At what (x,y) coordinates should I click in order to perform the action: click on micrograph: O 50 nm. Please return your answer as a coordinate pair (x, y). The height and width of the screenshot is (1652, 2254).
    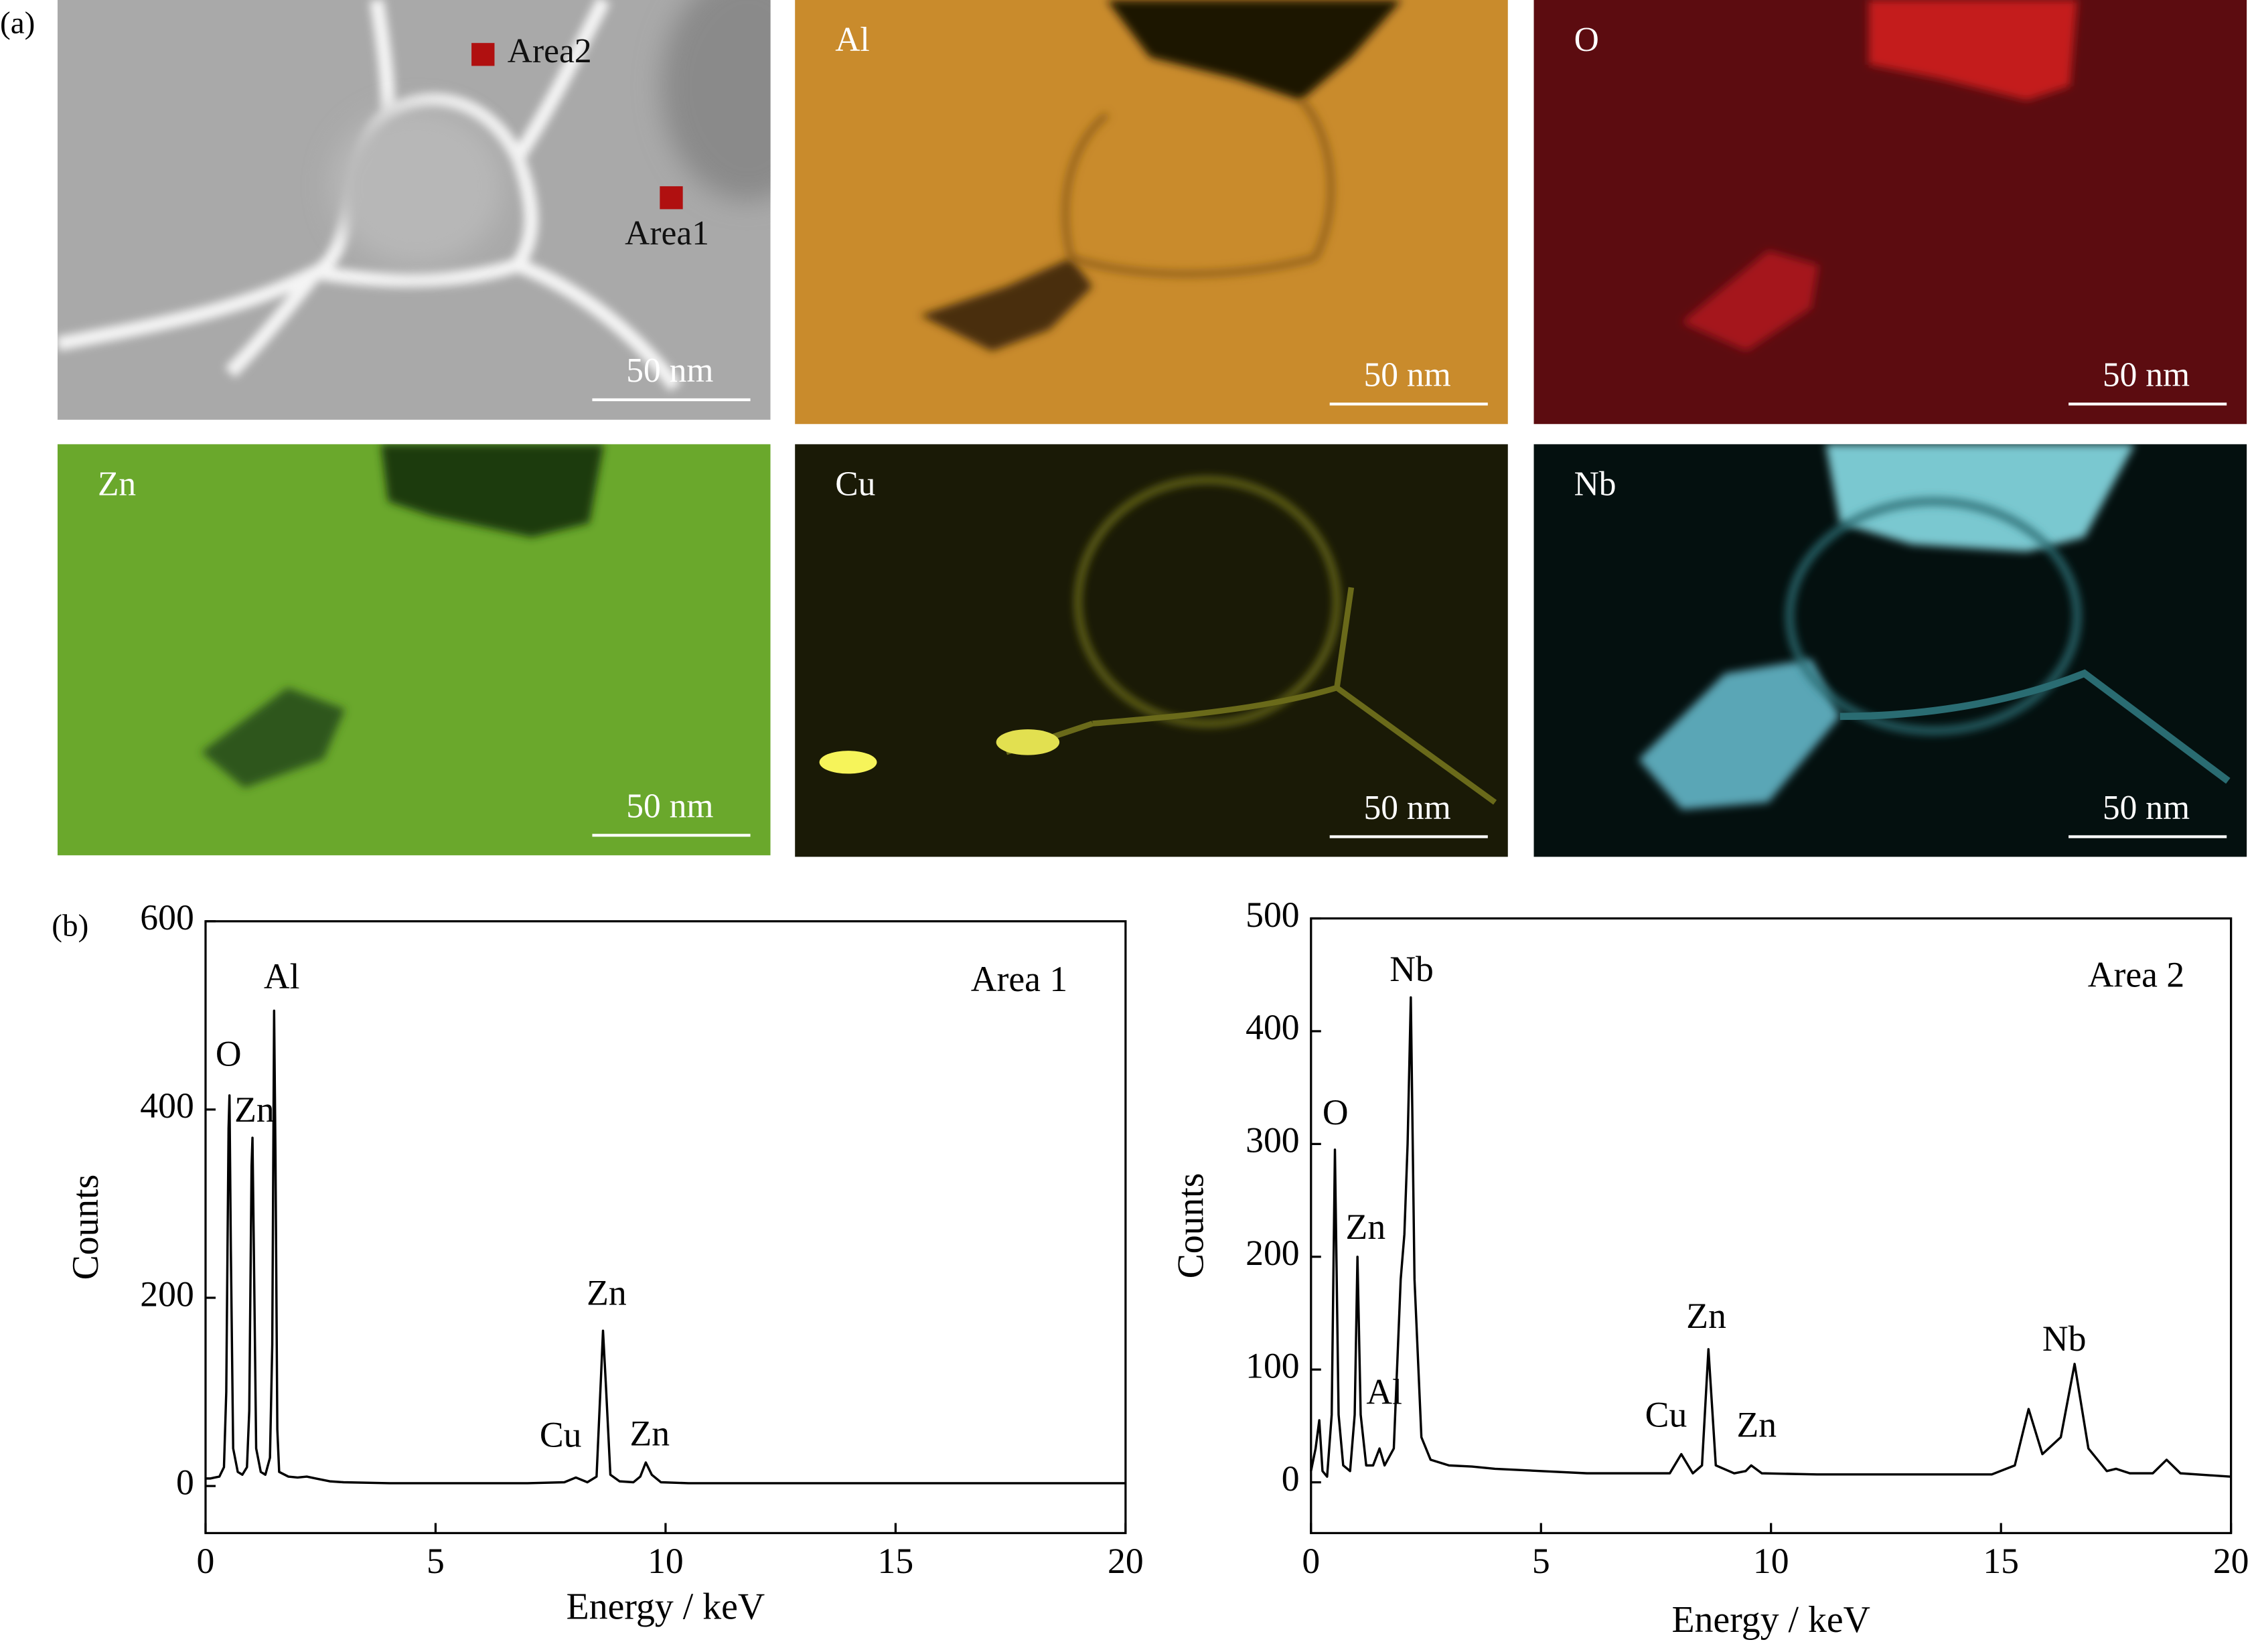
    Looking at the image, I should click on (1890, 212).